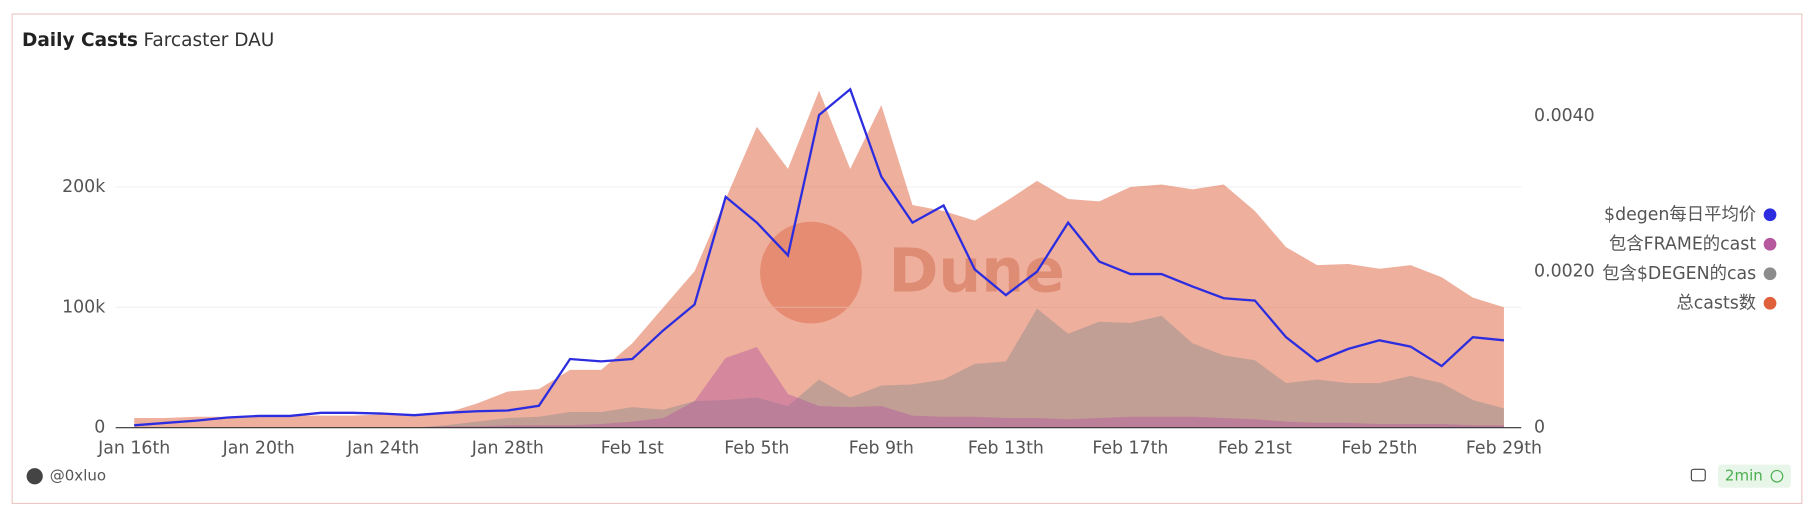  Describe the element at coordinates (756, 448) in the screenshot. I see `x-tick-label: Feb 5th` at that location.